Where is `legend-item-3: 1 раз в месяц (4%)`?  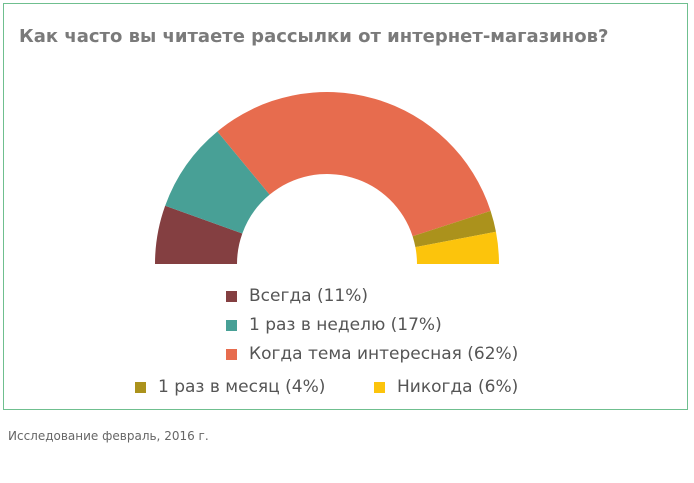 legend-item-3: 1 раз в месяц (4%) is located at coordinates (230, 387).